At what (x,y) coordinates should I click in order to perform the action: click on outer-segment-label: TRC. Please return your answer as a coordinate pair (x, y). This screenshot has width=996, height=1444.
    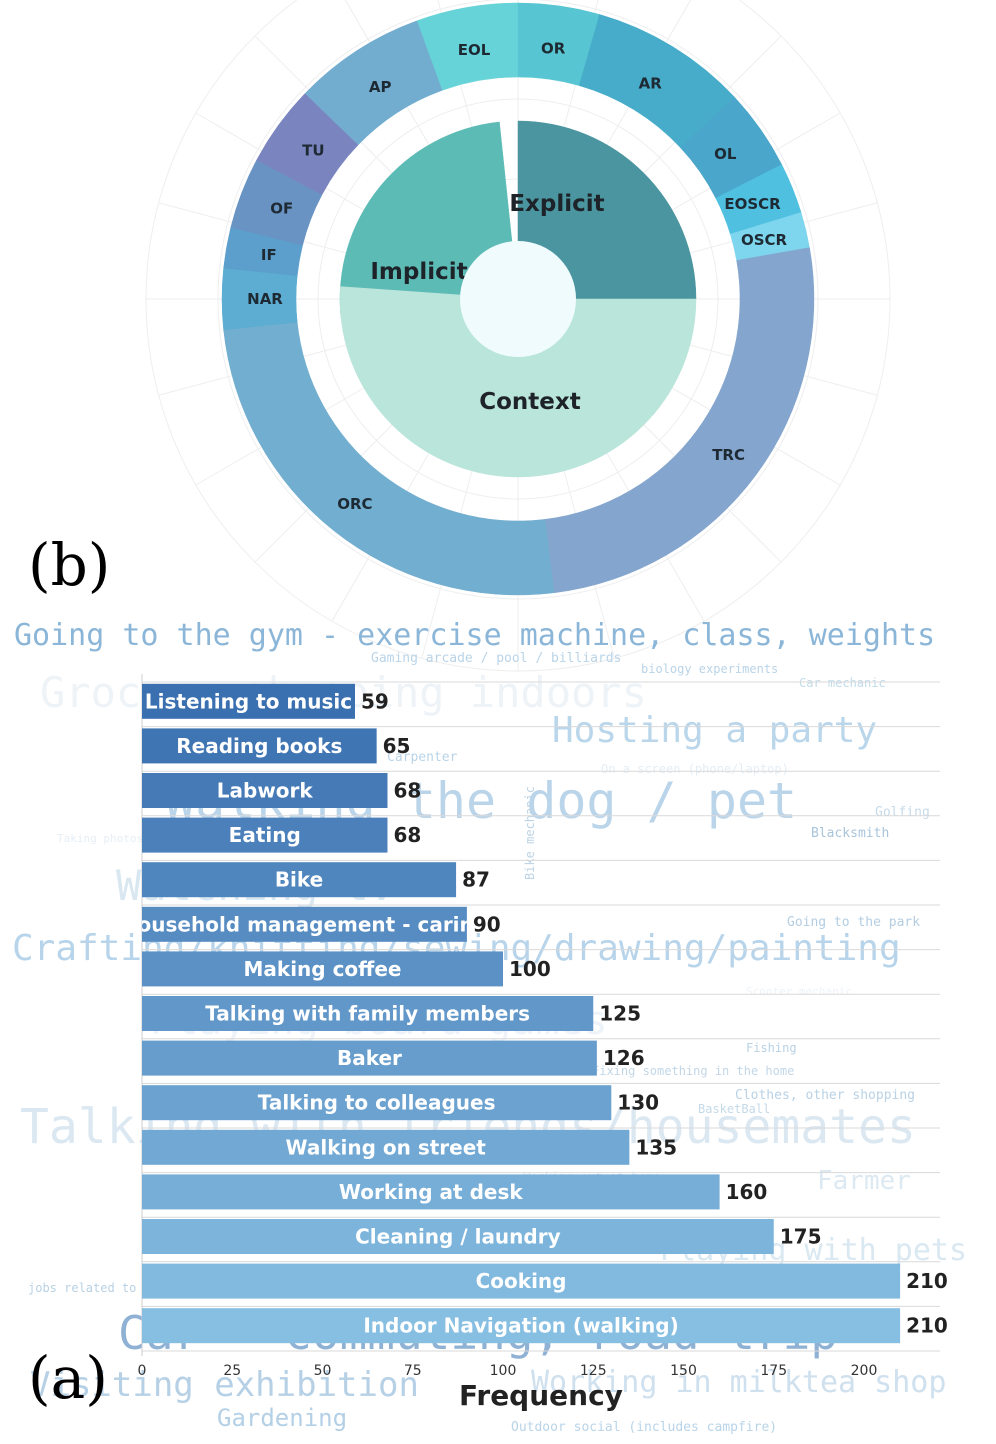
    Looking at the image, I should click on (728, 455).